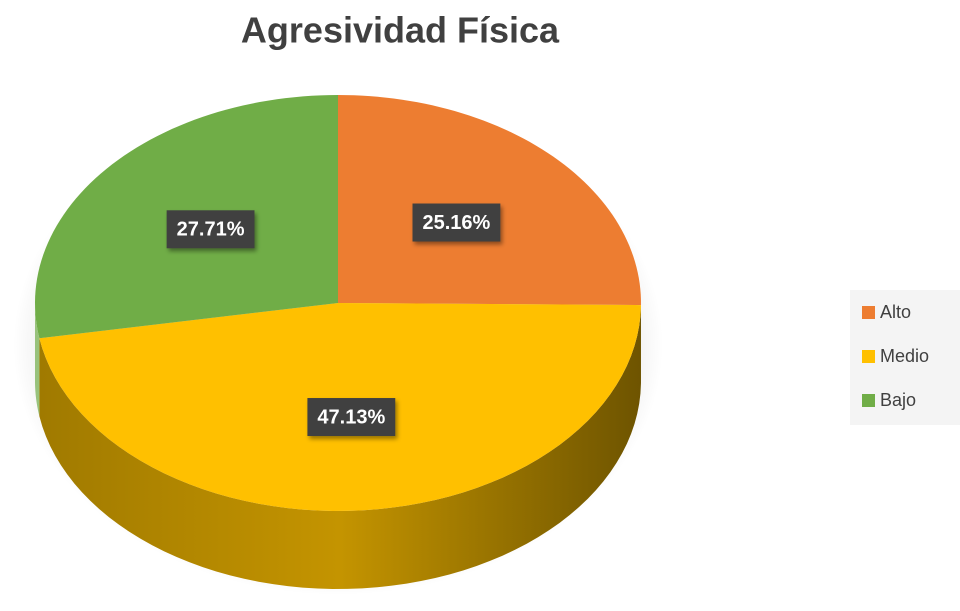 Image resolution: width=960 pixels, height=611 pixels. What do you see at coordinates (898, 400) in the screenshot?
I see `legend-label: Bajo` at bounding box center [898, 400].